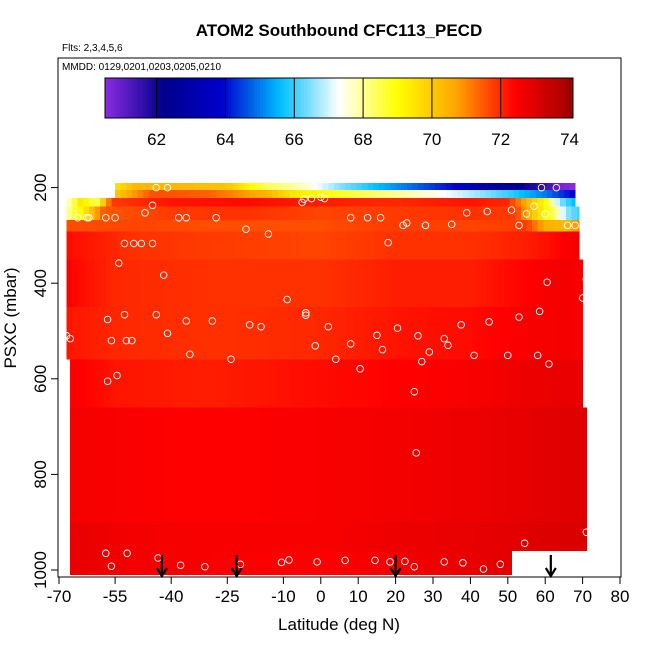  Describe the element at coordinates (431, 139) in the screenshot. I see `colorbar-tick-label: 70` at that location.